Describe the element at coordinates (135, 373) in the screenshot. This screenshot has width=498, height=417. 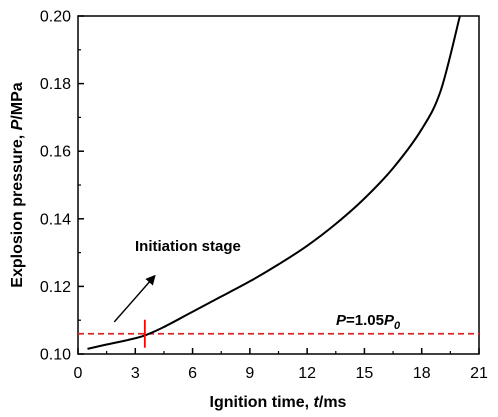
I see `x-tick-label: 3` at that location.